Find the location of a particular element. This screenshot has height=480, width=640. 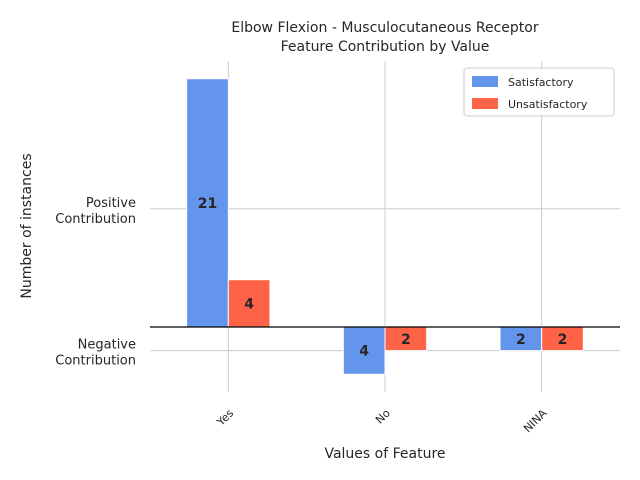

y-tick-label: Positive Contribution is located at coordinates (95, 211).